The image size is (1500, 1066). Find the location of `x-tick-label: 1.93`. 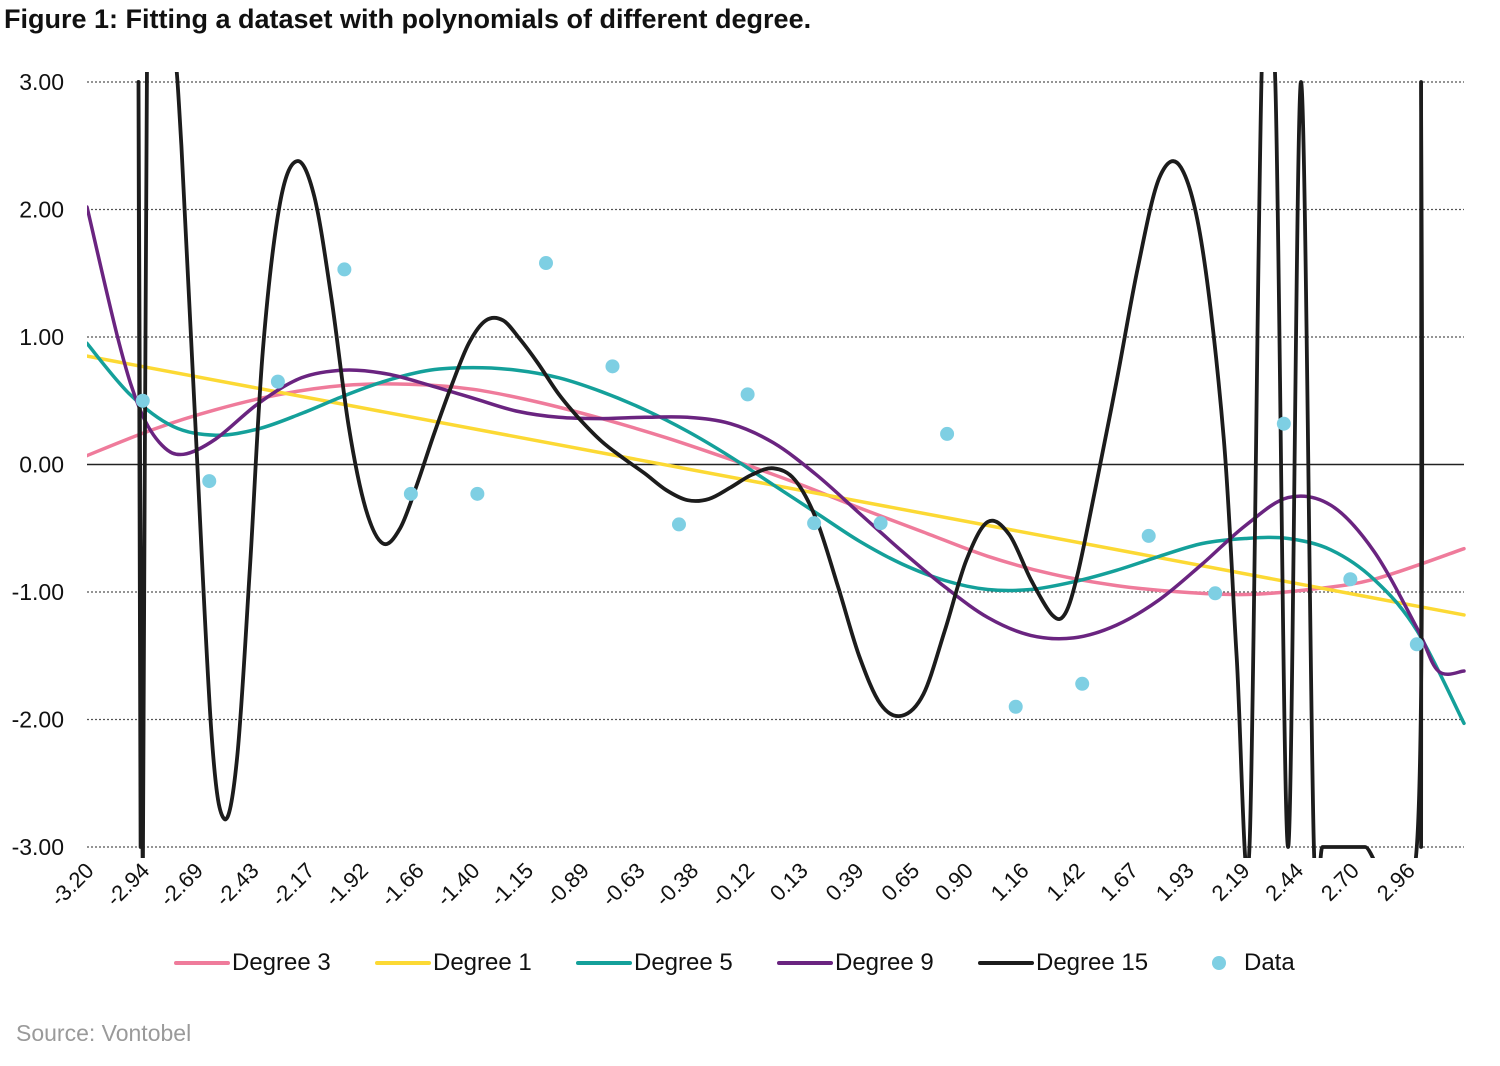

x-tick-label: 1.93 is located at coordinates (1175, 882).